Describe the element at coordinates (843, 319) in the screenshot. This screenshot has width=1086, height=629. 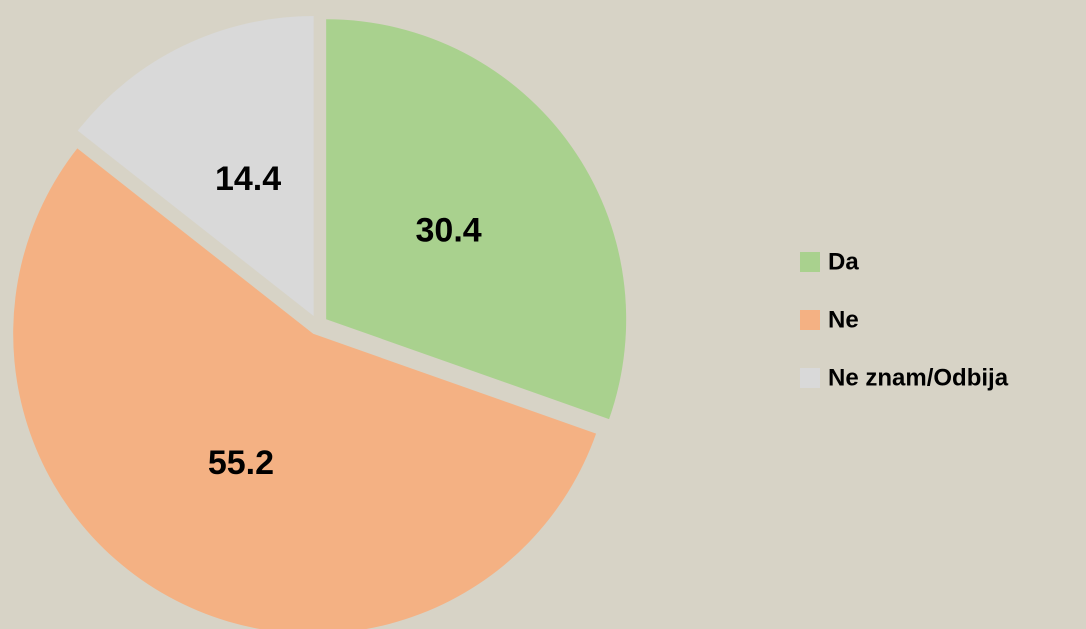
I see `legend-label: Ne` at that location.